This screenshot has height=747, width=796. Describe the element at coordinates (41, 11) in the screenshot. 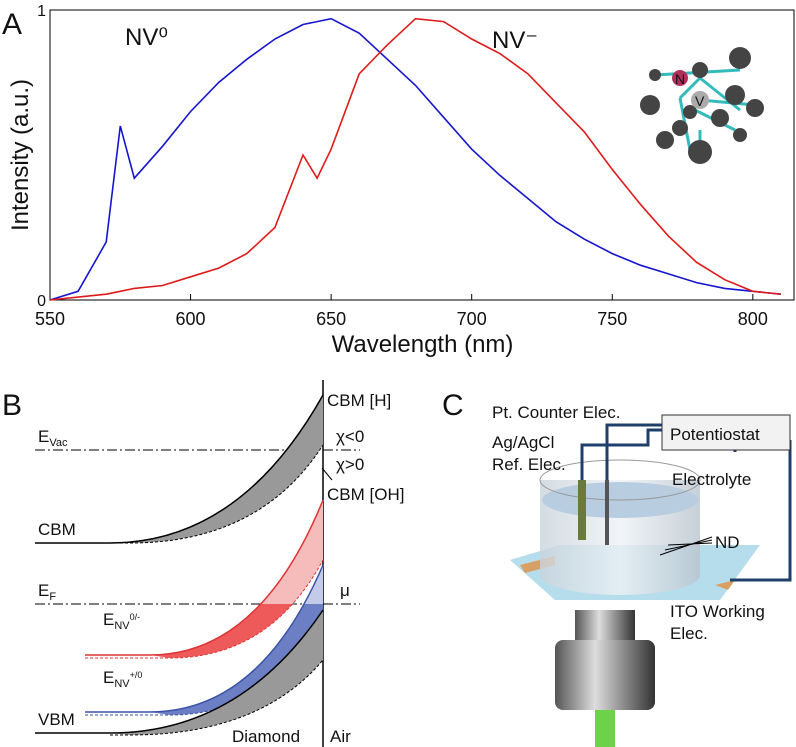

I see `y-tick-label: 1` at that location.